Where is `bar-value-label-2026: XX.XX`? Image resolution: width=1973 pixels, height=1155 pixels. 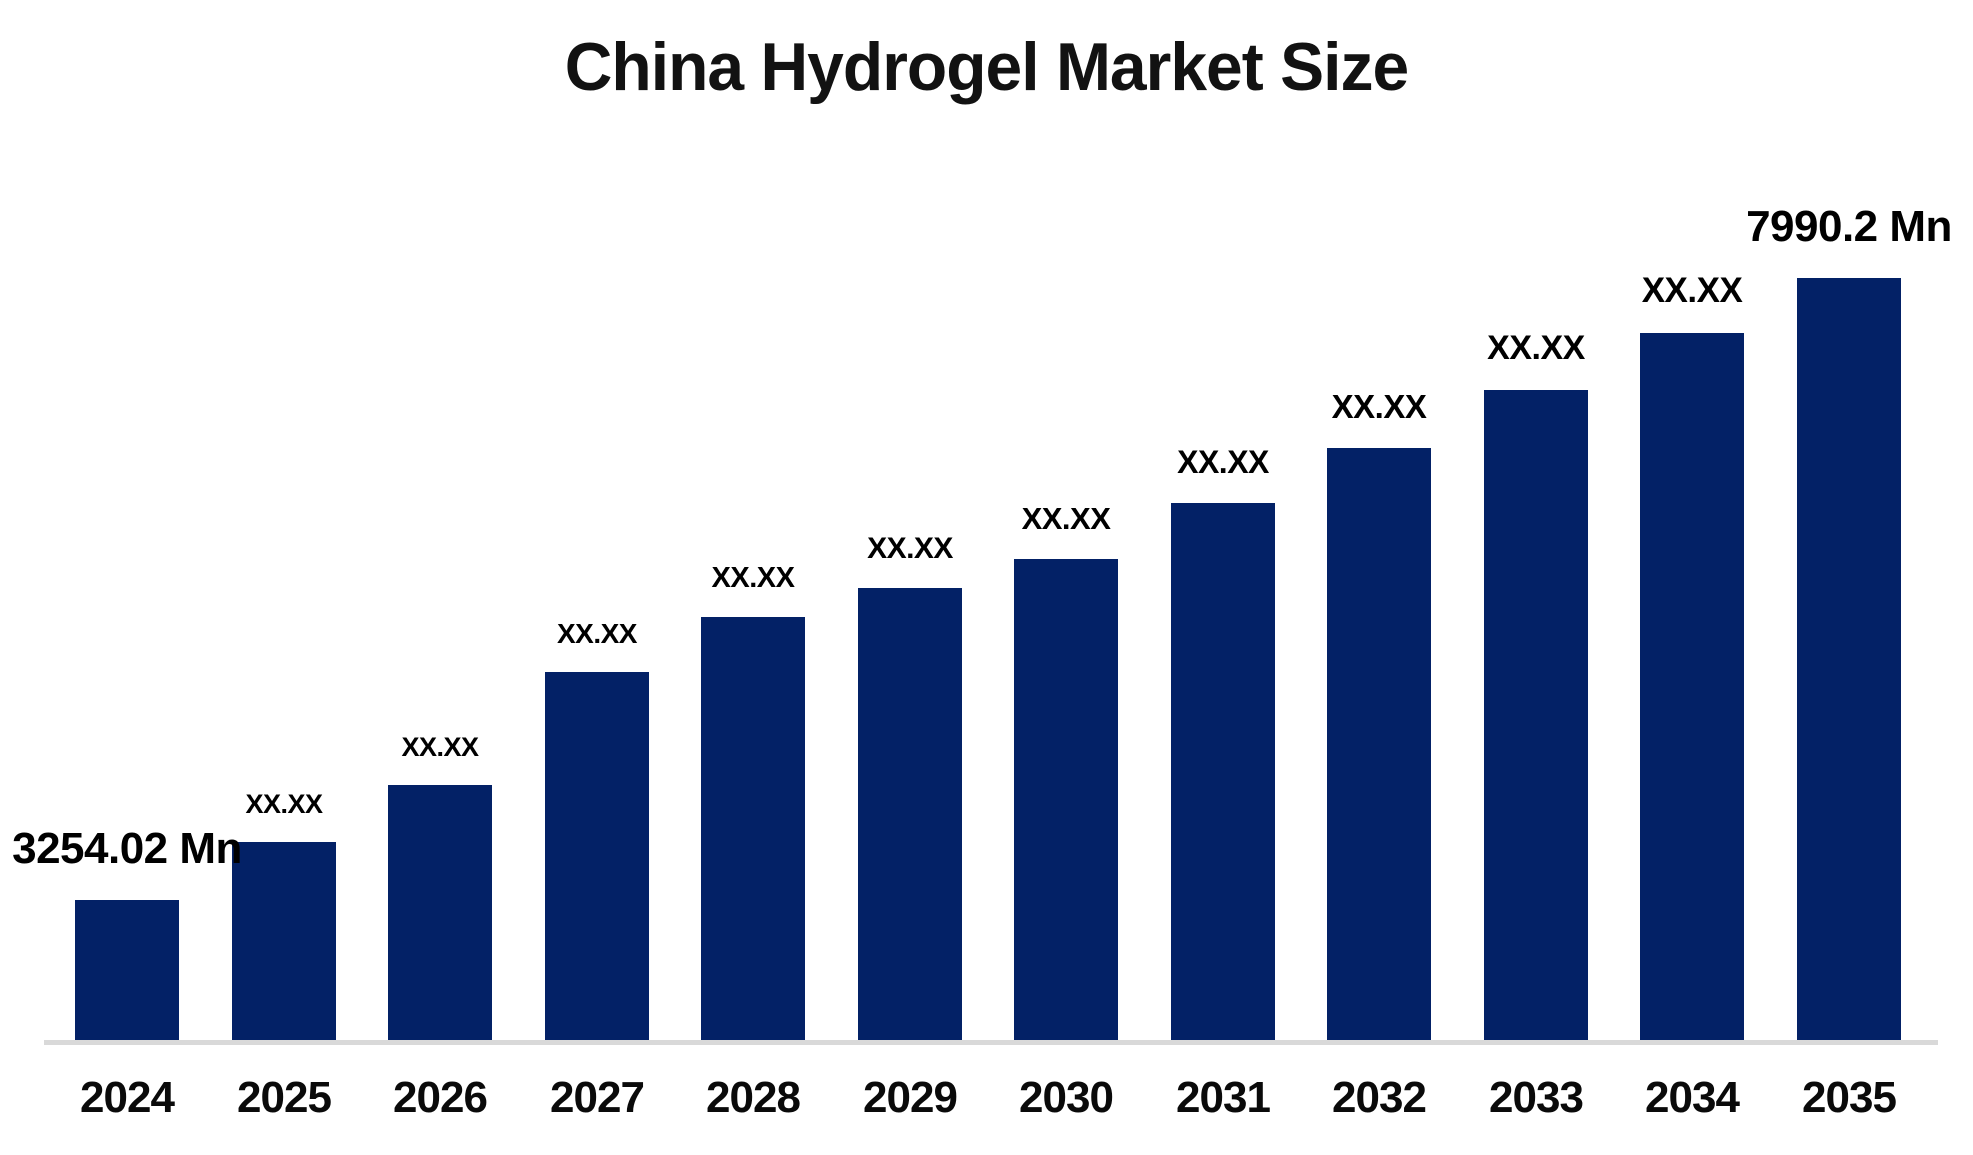 bar-value-label-2026: XX.XX is located at coordinates (440, 746).